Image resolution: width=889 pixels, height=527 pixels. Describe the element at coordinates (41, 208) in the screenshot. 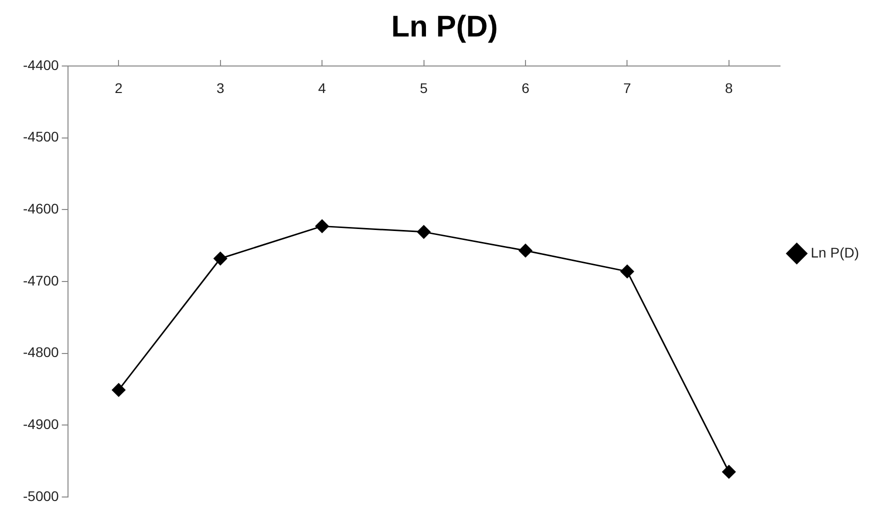

I see `y-tick-label: -4600` at that location.